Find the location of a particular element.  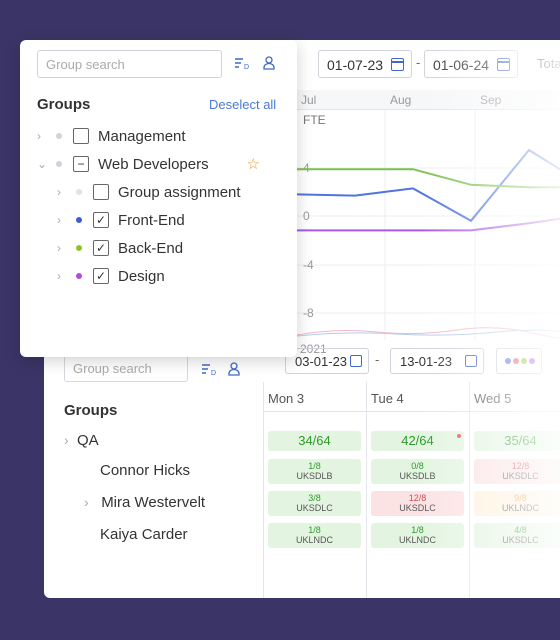

allocation-value: 4/8 is located at coordinates (520, 530).